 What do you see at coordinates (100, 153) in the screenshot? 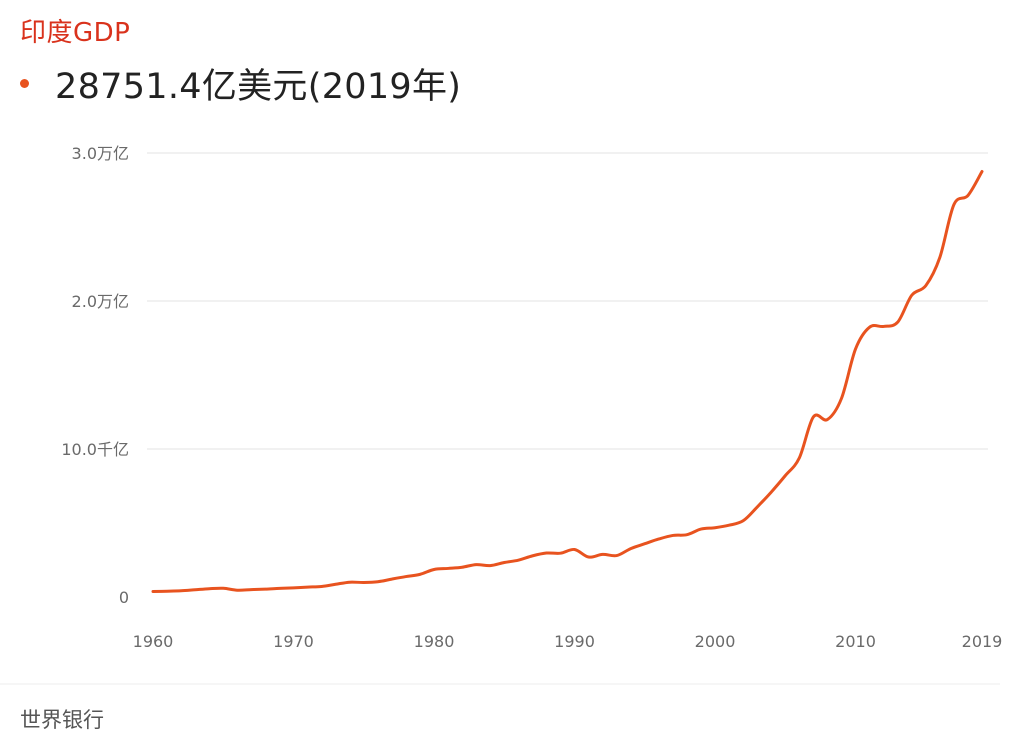
I see `y-tick-label: 3.0万亿` at bounding box center [100, 153].